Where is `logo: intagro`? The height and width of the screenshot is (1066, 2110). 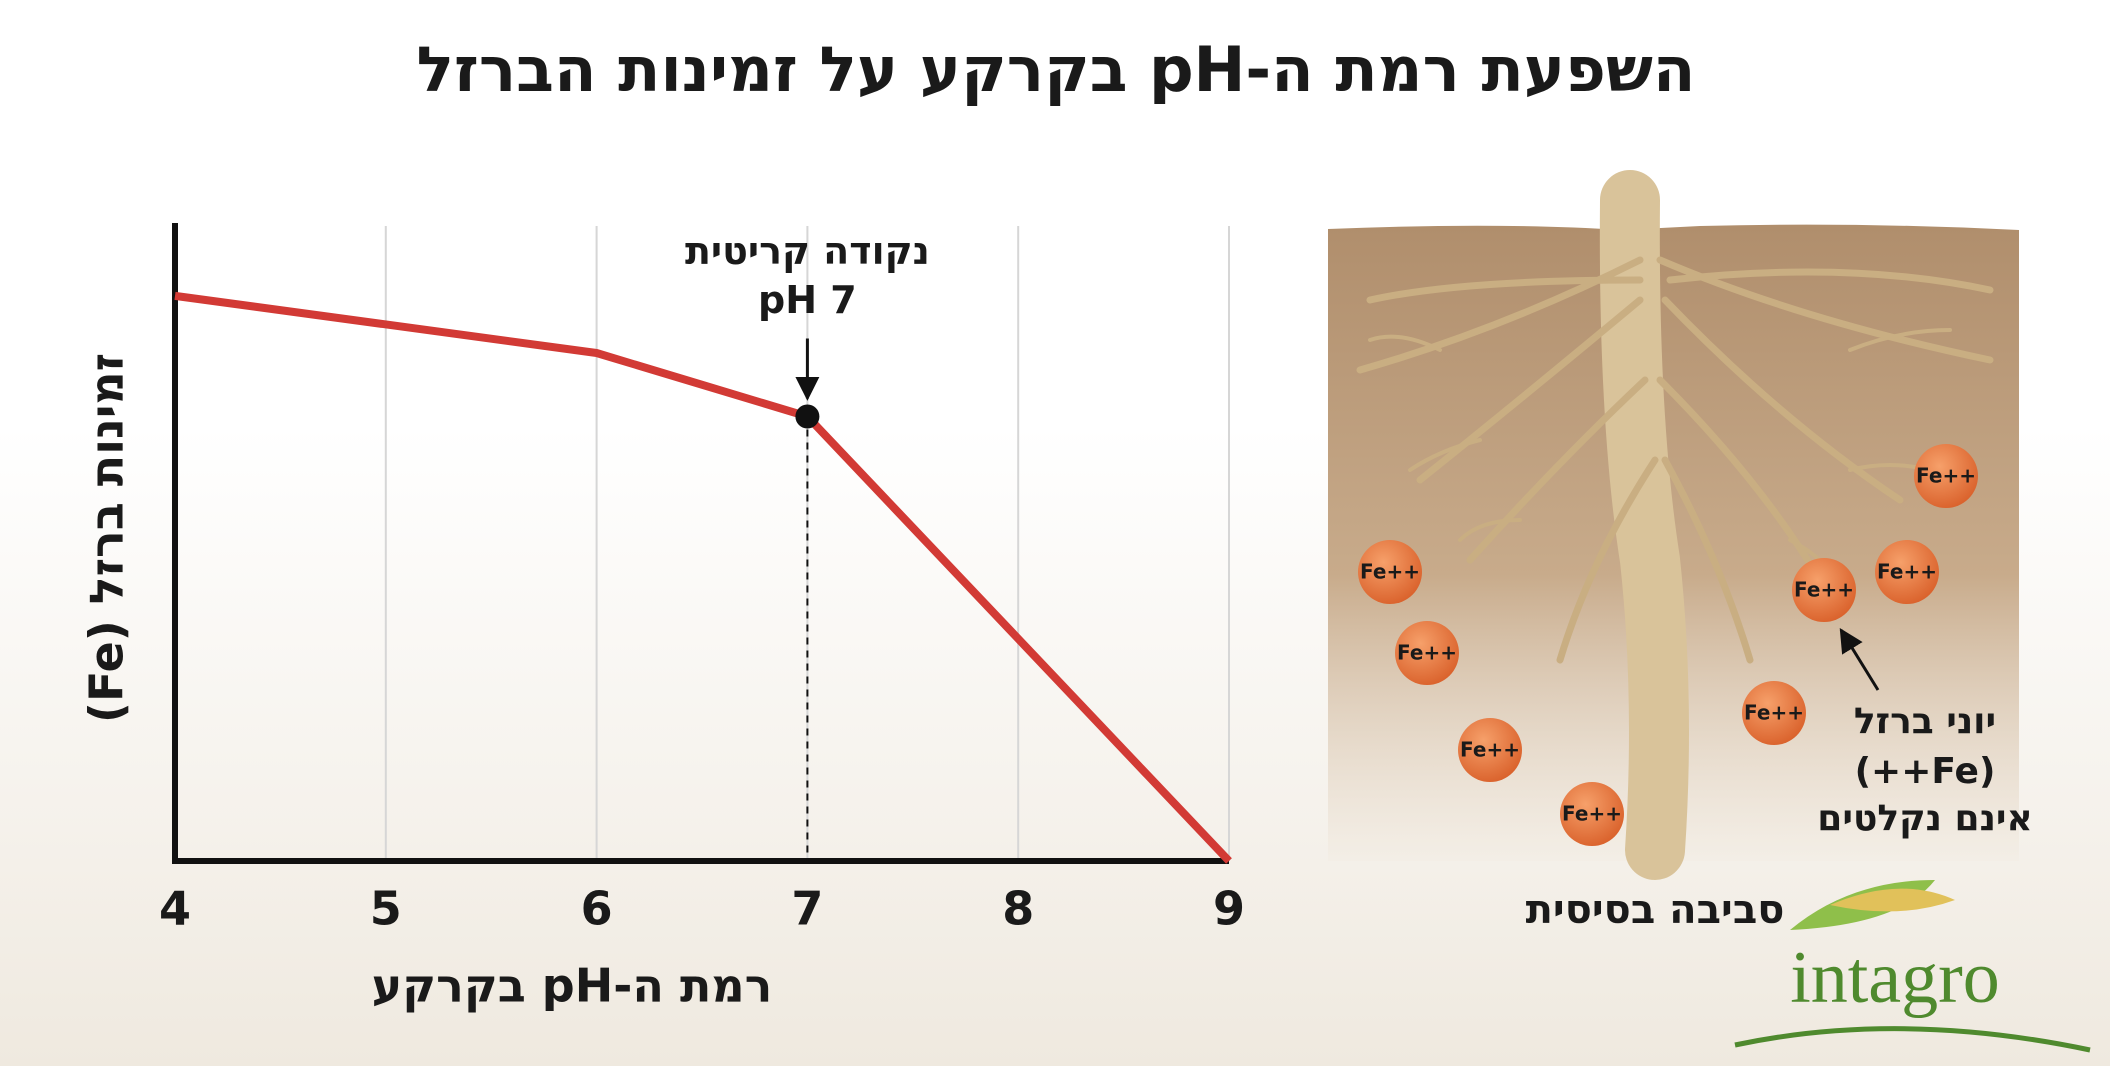
logo: intagro is located at coordinates (1912, 966).